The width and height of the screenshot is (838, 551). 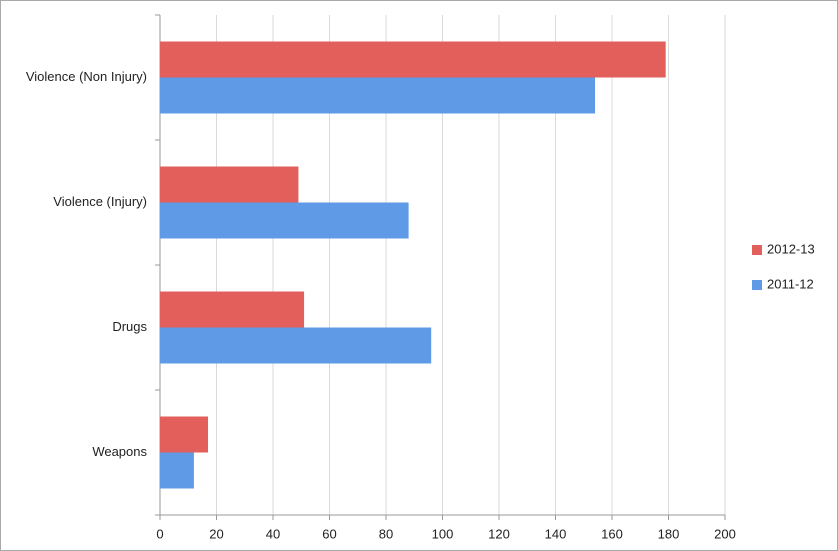 I want to click on x-tick-label: 40, so click(x=273, y=533).